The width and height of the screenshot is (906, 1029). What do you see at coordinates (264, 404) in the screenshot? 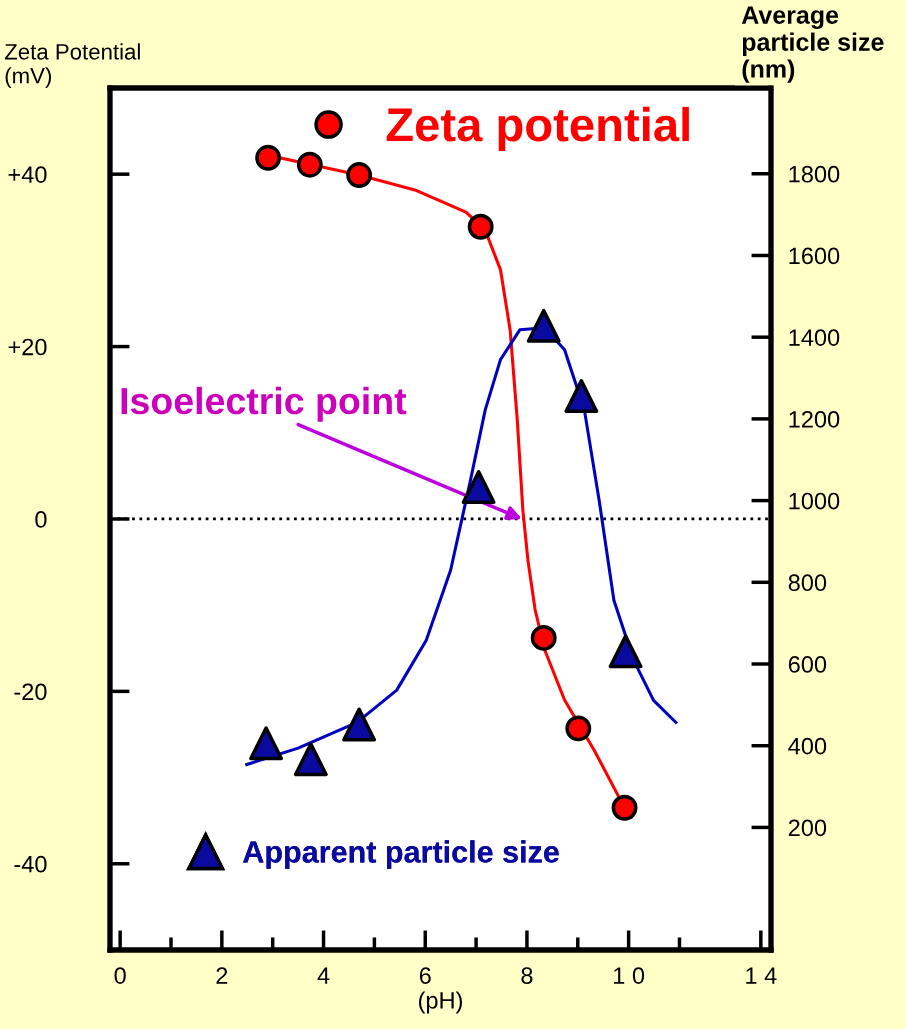
I see `annotation: Isoelectric point` at bounding box center [264, 404].